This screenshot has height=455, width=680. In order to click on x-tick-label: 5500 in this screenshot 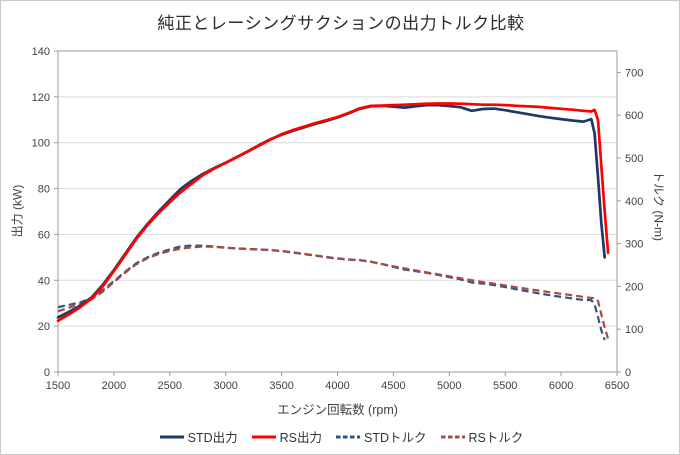, I will do `click(505, 386)`.